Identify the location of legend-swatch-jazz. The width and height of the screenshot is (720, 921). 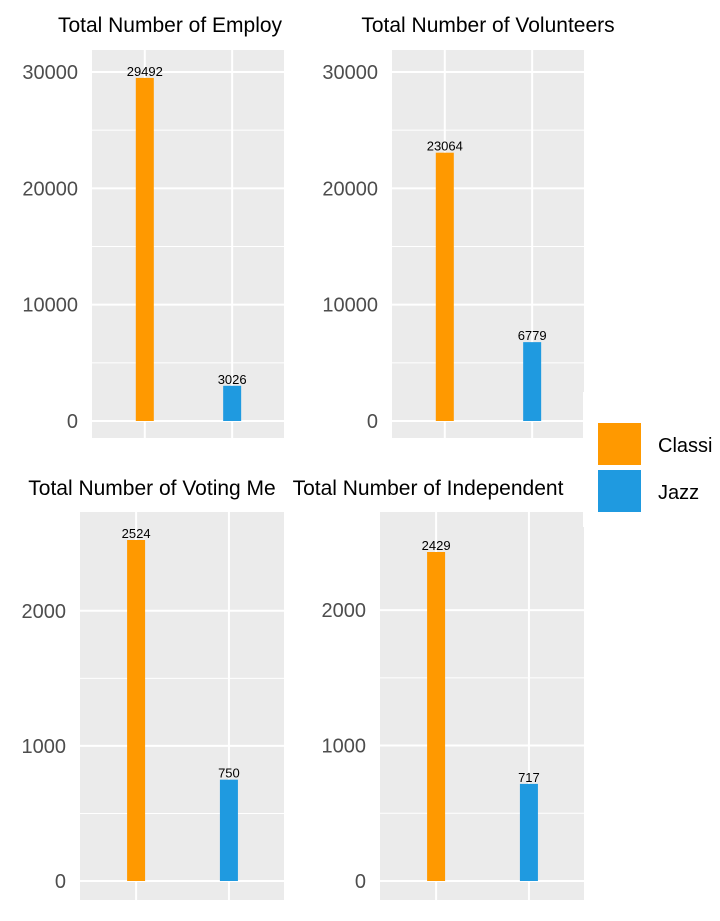
(619, 491).